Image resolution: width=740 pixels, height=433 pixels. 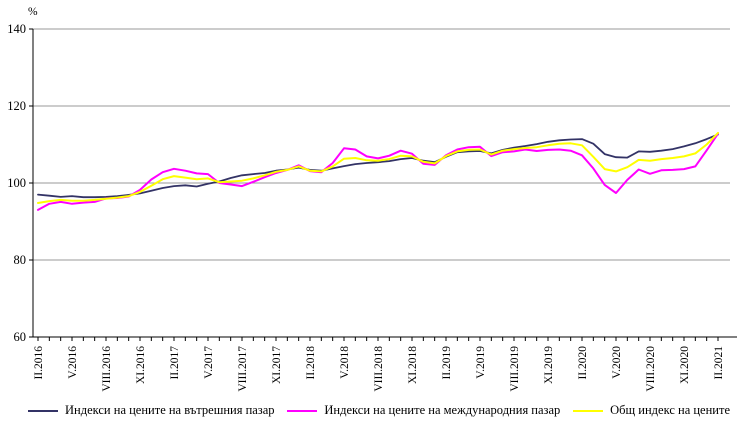 I want to click on legend-label-international: Индекси на цените на международния пазар, so click(x=442, y=410).